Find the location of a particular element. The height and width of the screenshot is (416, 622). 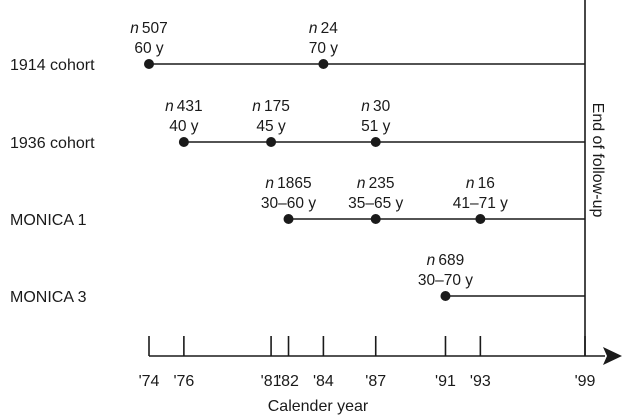

axis-title: Calender year is located at coordinates (318, 406).